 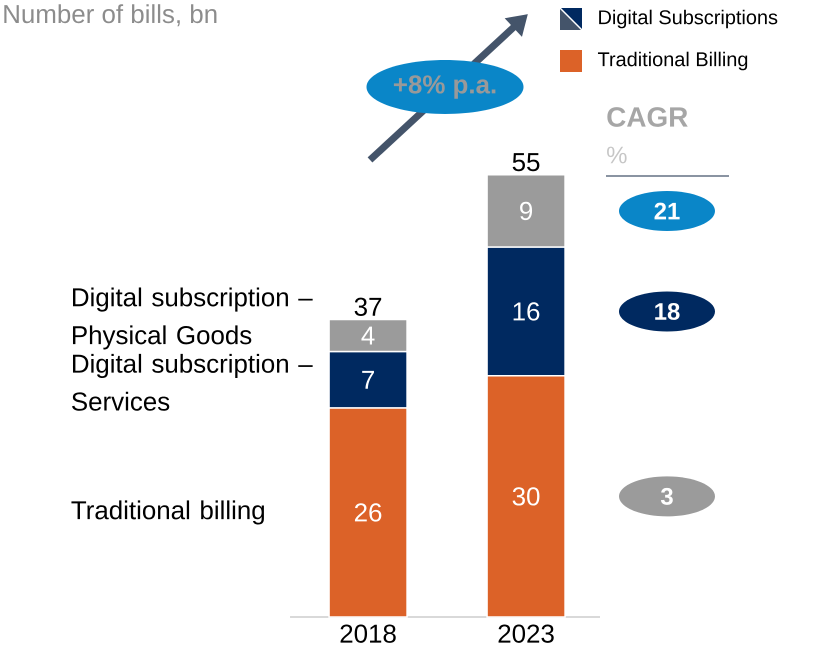 I want to click on data-label: 7, so click(x=368, y=379).